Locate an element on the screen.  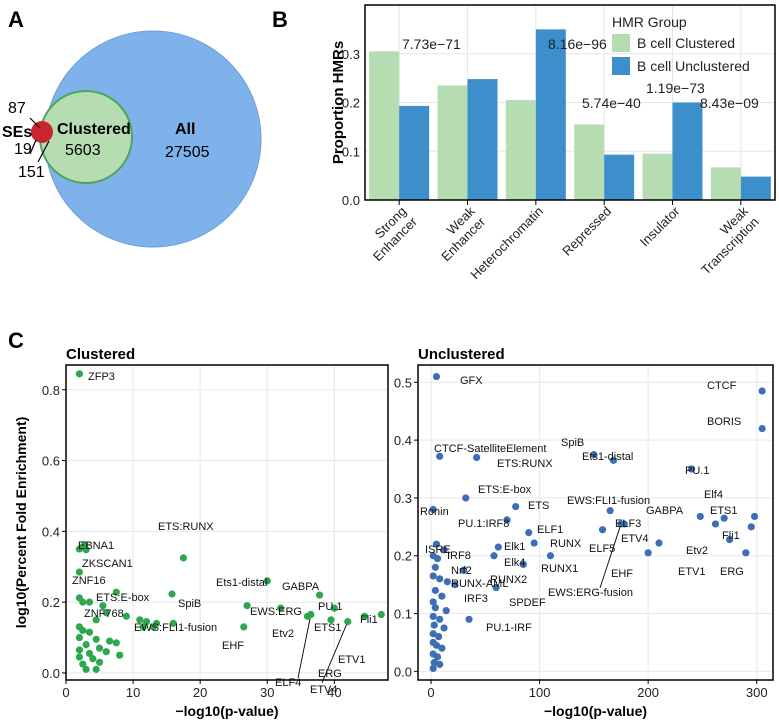
scatter-point-label: ETS:RUNX is located at coordinates (186, 527).